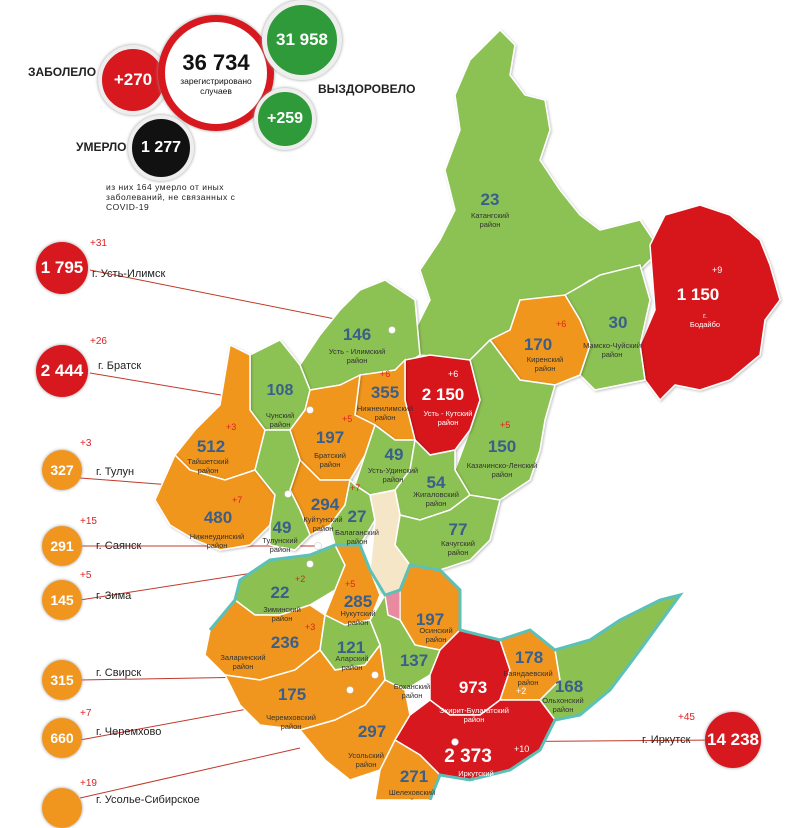  Describe the element at coordinates (217, 541) in the screenshot. I see `district-name: Нижнеудинский район` at that location.